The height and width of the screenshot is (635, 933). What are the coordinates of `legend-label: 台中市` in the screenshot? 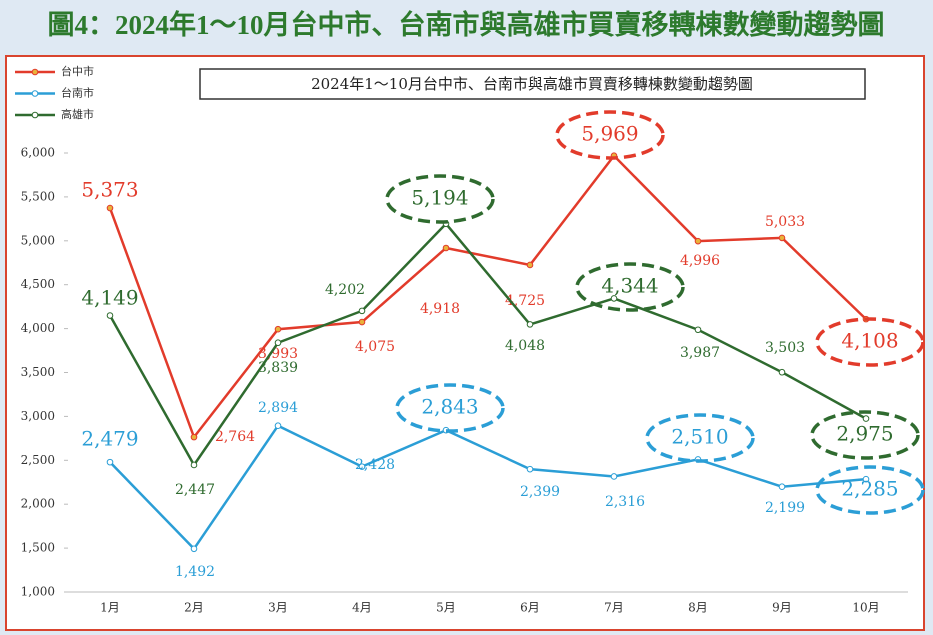 It's located at (77, 71).